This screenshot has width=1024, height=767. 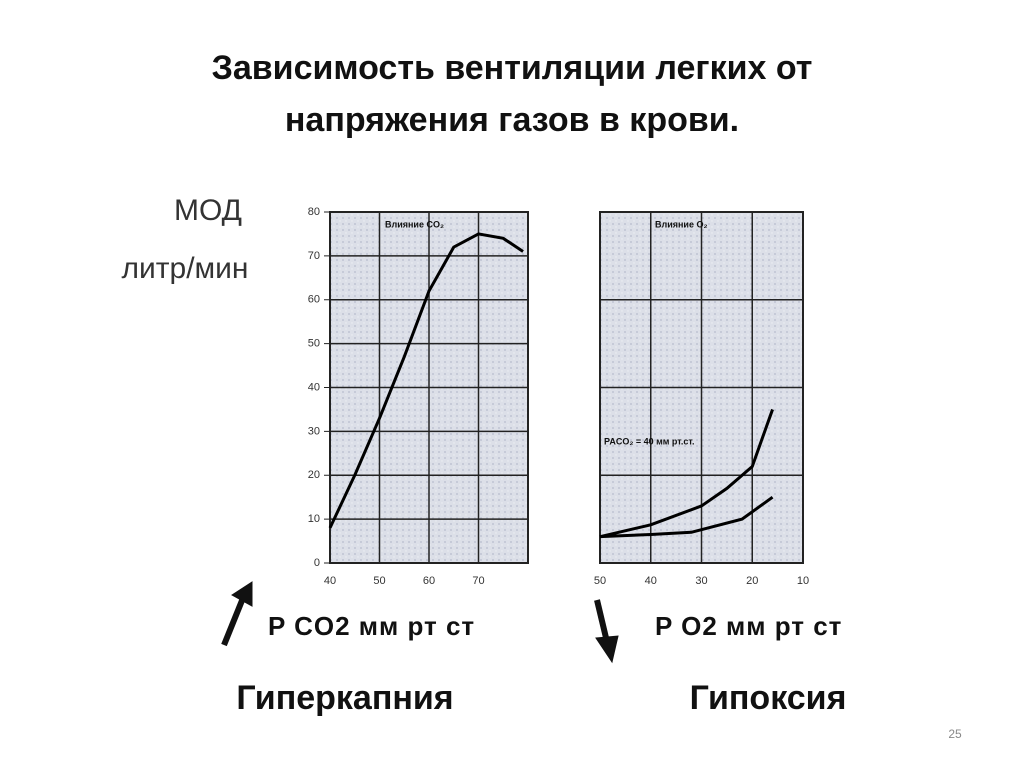 What do you see at coordinates (314, 212) in the screenshot?
I see `y-tick-label: 80` at bounding box center [314, 212].